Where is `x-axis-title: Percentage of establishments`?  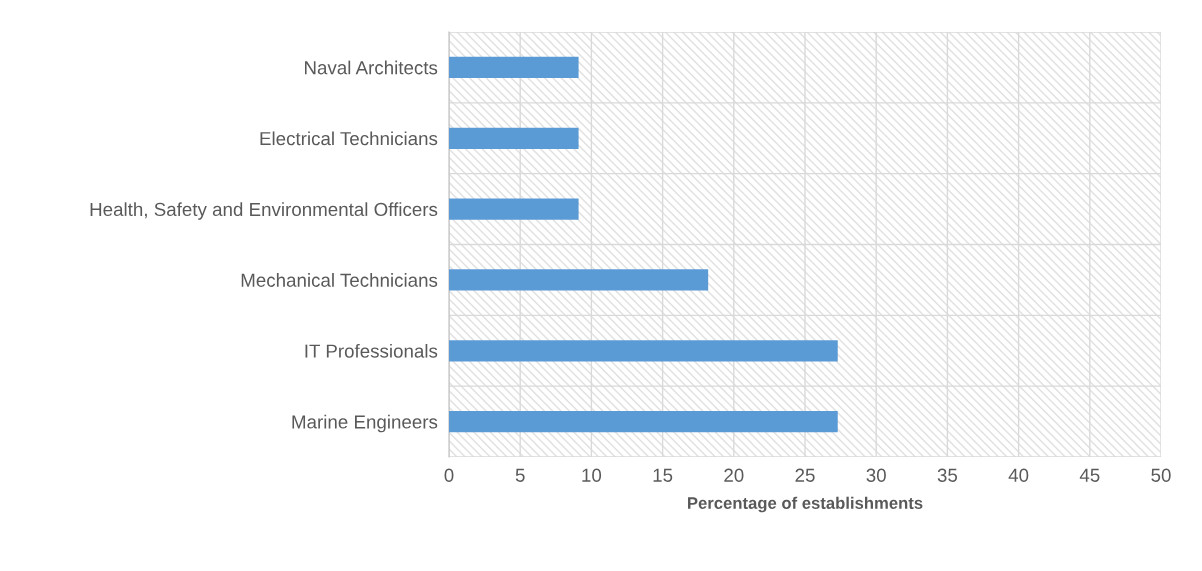
x-axis-title: Percentage of establishments is located at coordinates (805, 504).